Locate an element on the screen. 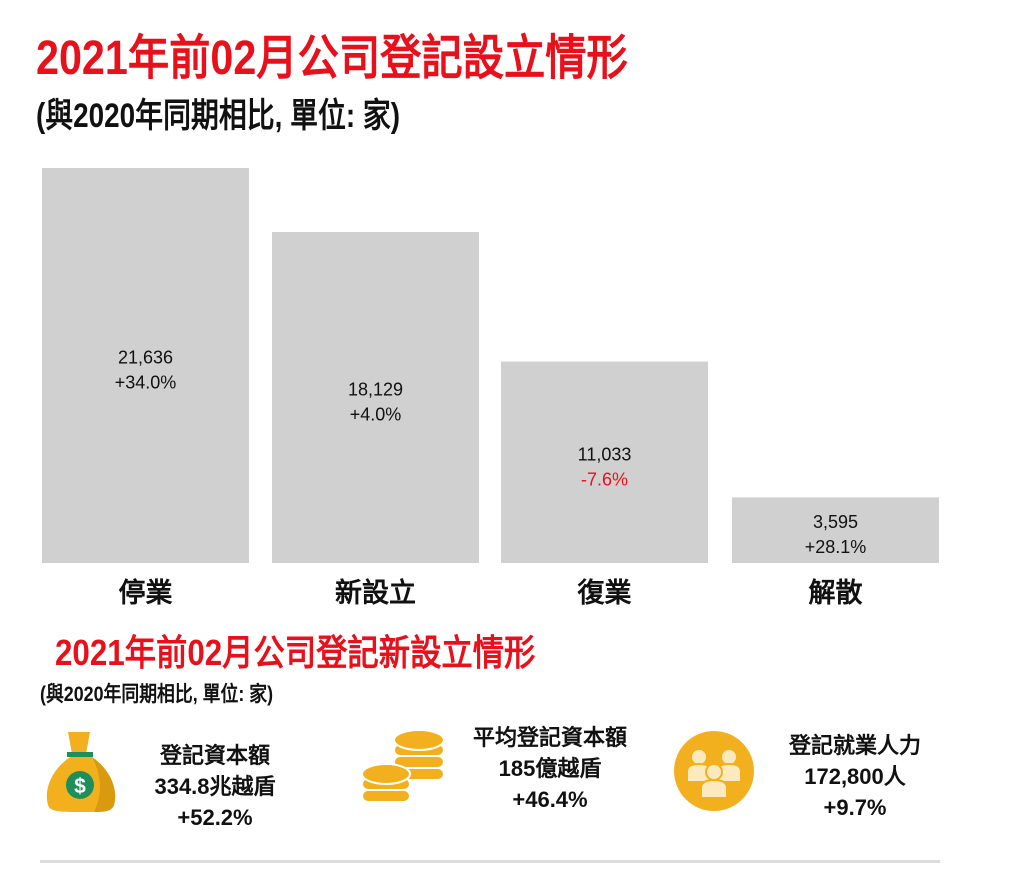  money-bag-icon: $ is located at coordinates (81, 772).